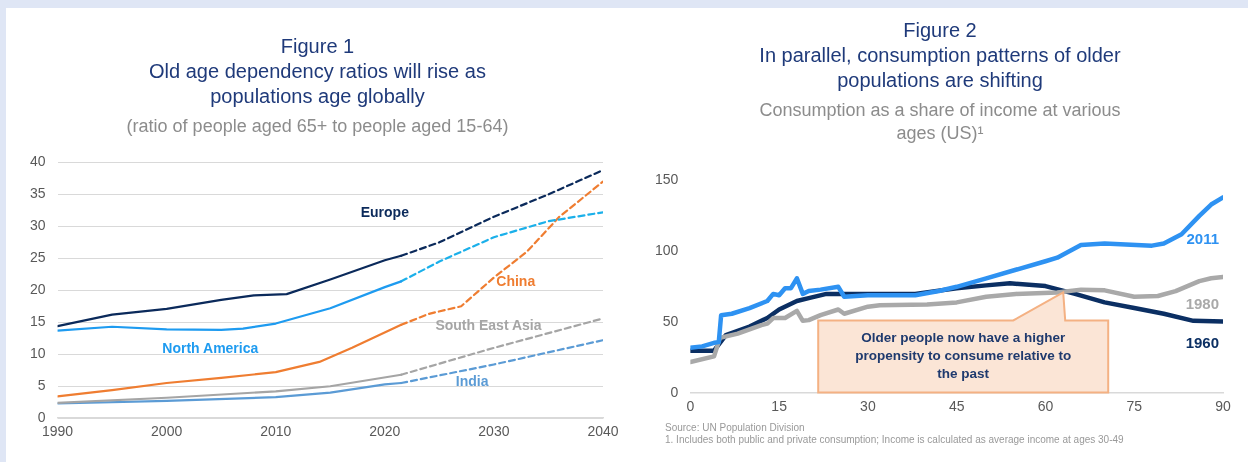  Describe the element at coordinates (488, 324) in the screenshot. I see `text: South East Asia` at that location.